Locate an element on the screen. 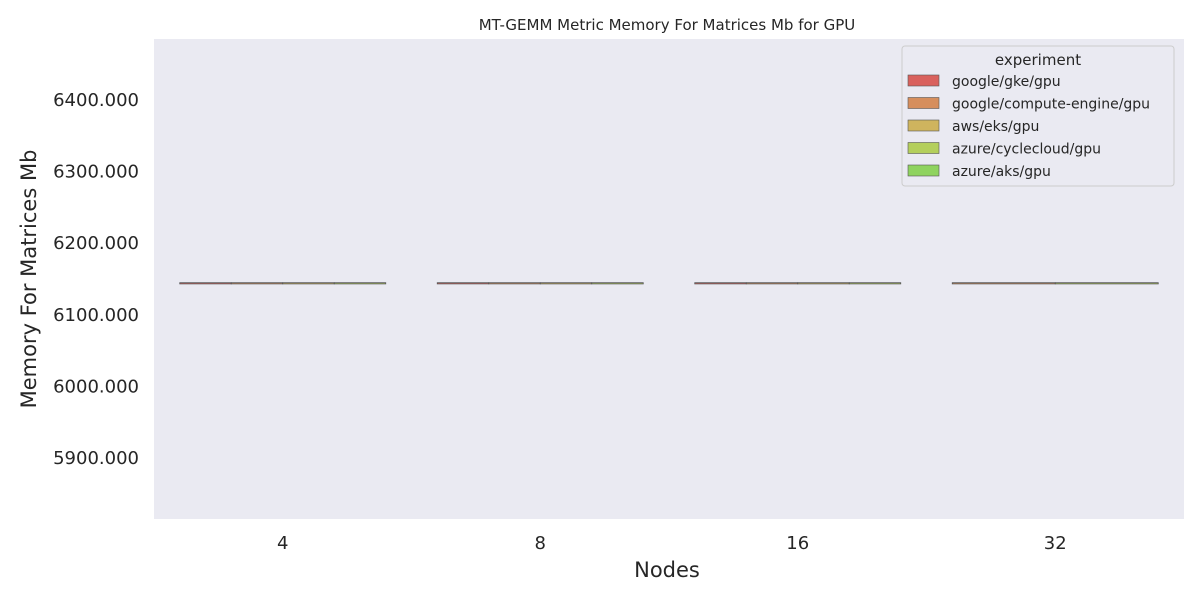  legend-label: google/gke/gpu is located at coordinates (1006, 82).